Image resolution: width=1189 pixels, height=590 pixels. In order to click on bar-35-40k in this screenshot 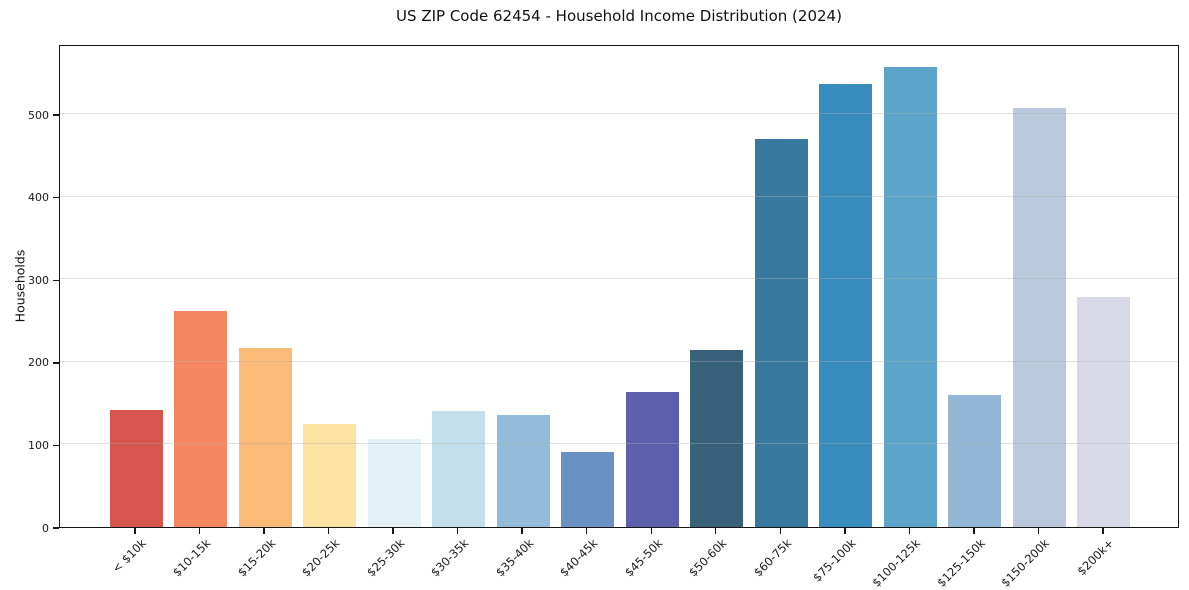, I will do `click(523, 470)`.